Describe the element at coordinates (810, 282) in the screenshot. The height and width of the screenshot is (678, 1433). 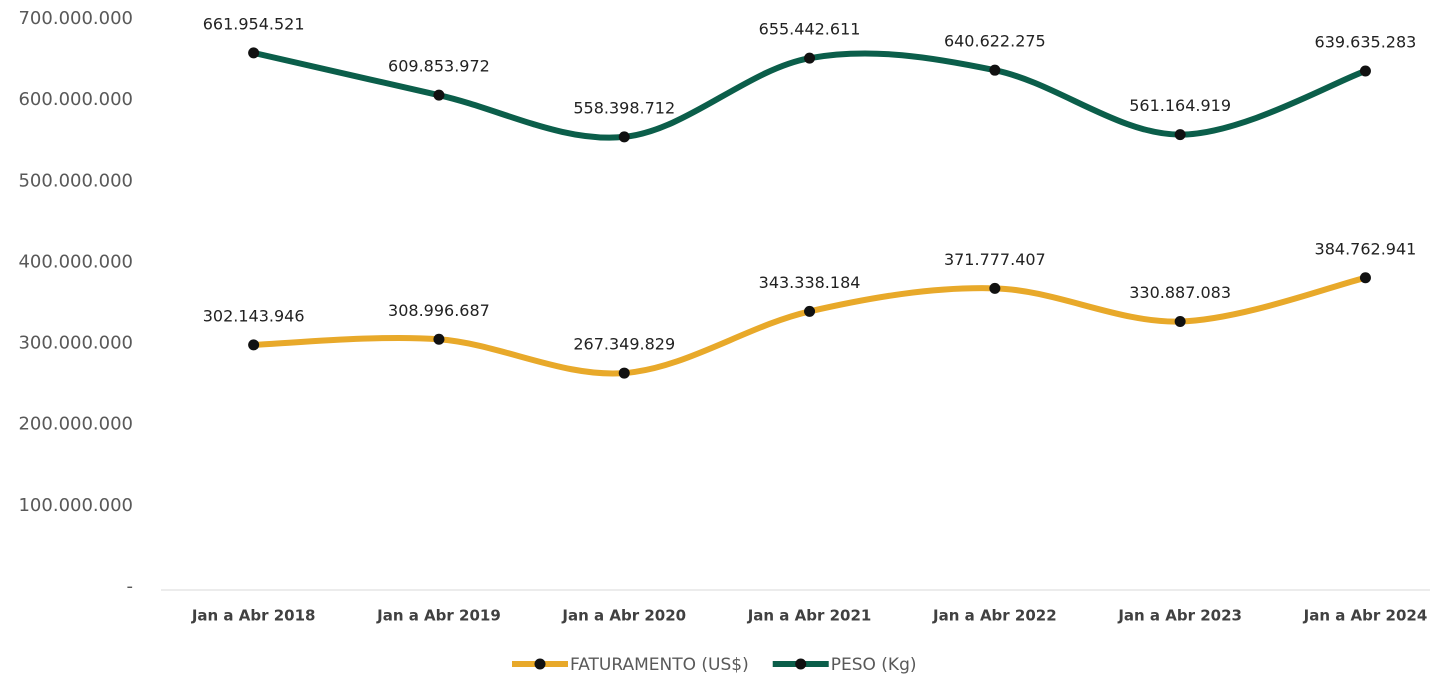
I see `data-label: 343.338.184` at that location.